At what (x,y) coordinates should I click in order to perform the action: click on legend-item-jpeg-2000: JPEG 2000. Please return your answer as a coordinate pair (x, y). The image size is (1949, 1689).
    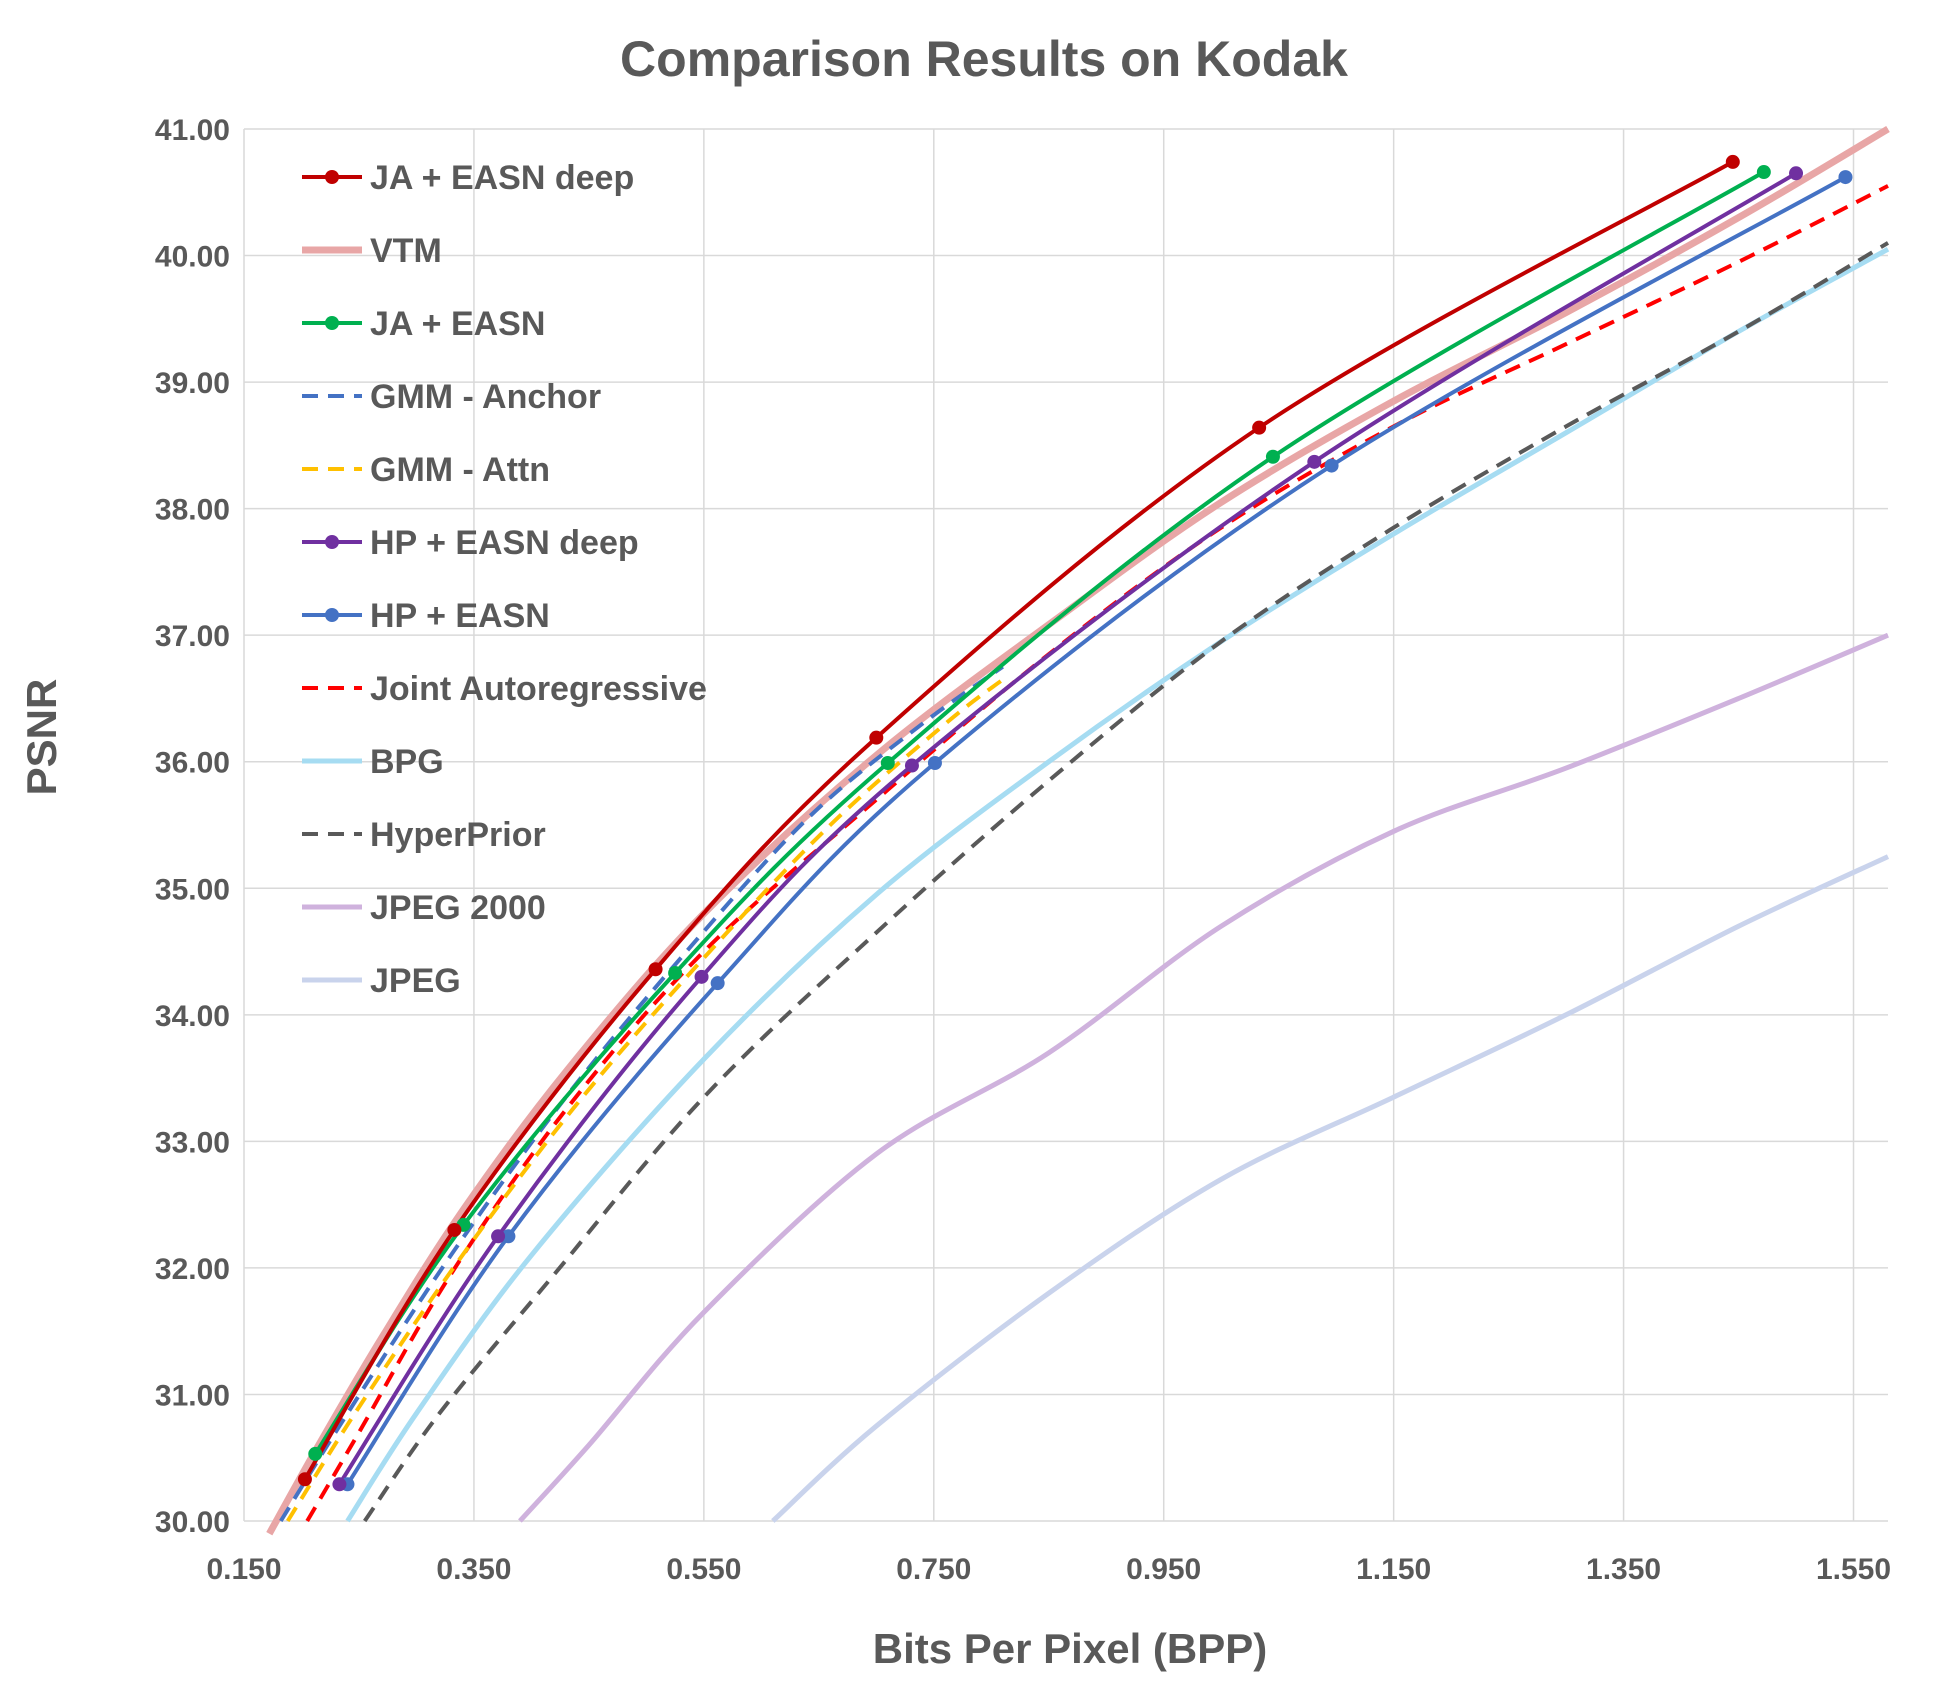
    Looking at the image, I should click on (424, 908).